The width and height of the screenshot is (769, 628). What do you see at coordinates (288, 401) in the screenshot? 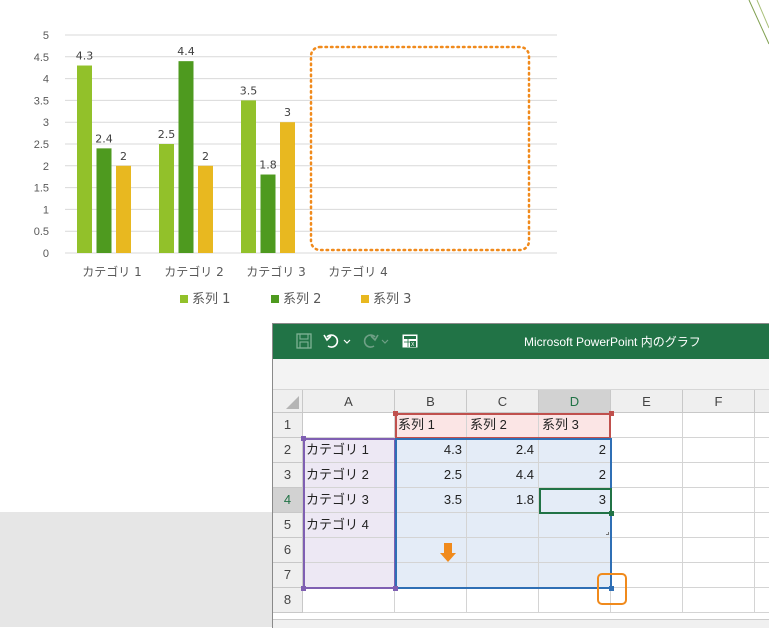
I see `select-all-corner` at bounding box center [288, 401].